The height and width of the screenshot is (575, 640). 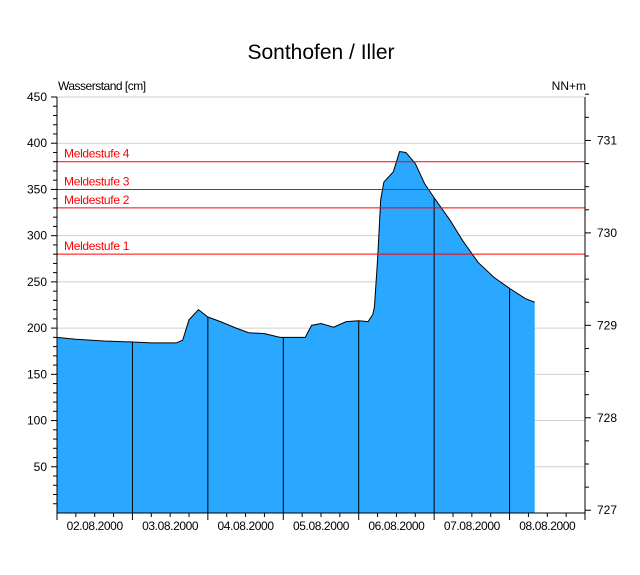 What do you see at coordinates (97, 246) in the screenshot?
I see `threshold-label: Meldestufe 1` at bounding box center [97, 246].